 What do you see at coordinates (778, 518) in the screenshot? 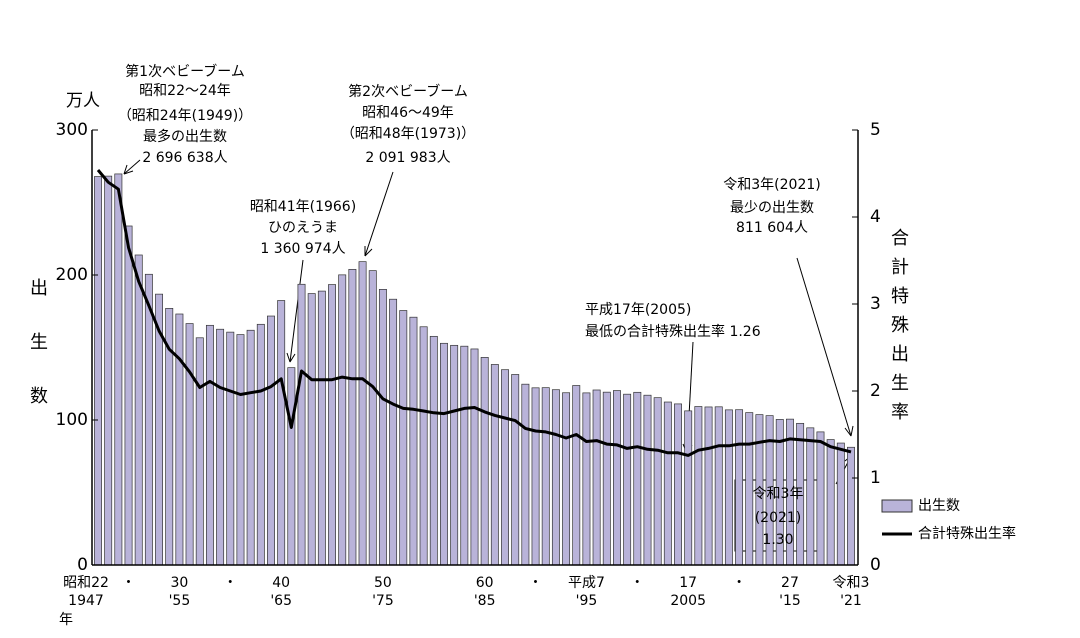
I see `annotation: (2021)` at bounding box center [778, 518].